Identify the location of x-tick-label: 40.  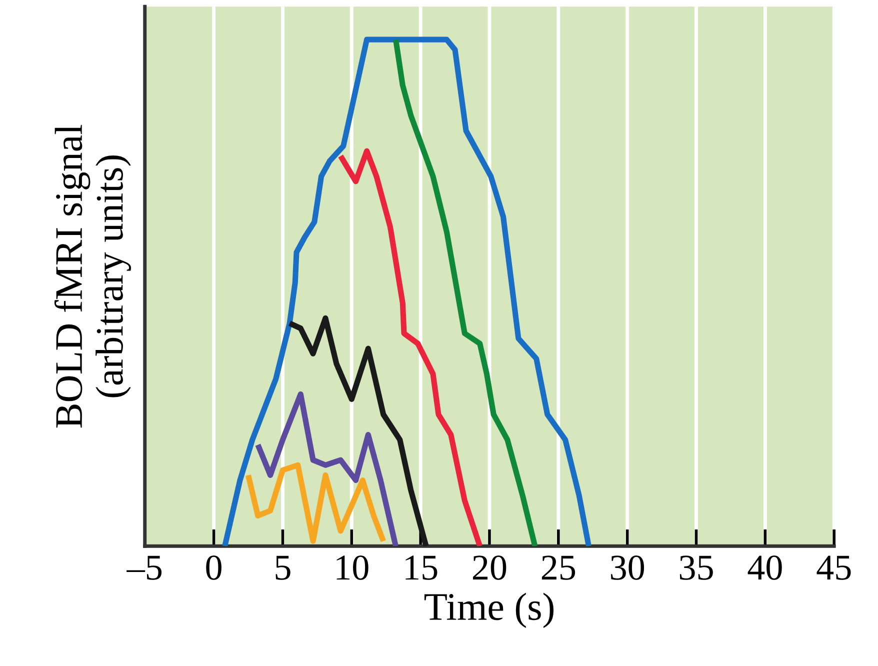
(765, 567).